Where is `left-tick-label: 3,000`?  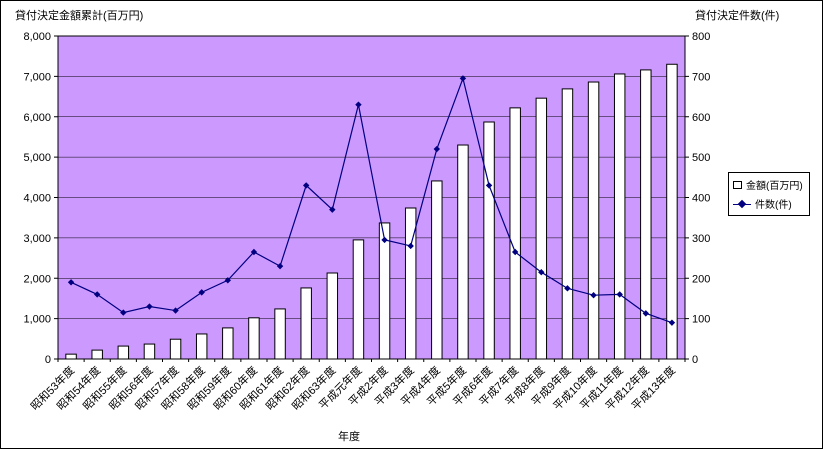
left-tick-label: 3,000 is located at coordinates (37, 239).